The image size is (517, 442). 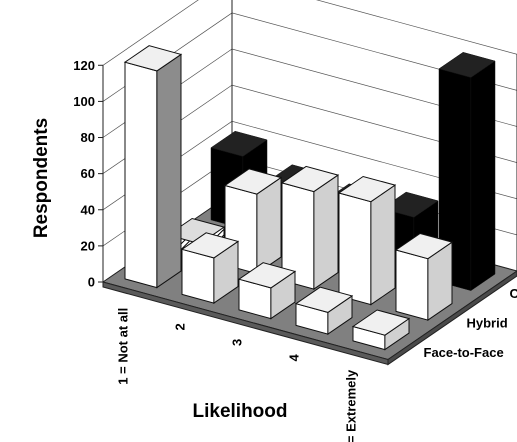 What do you see at coordinates (84, 65) in the screenshot?
I see `y-tick-120: 120` at bounding box center [84, 65].